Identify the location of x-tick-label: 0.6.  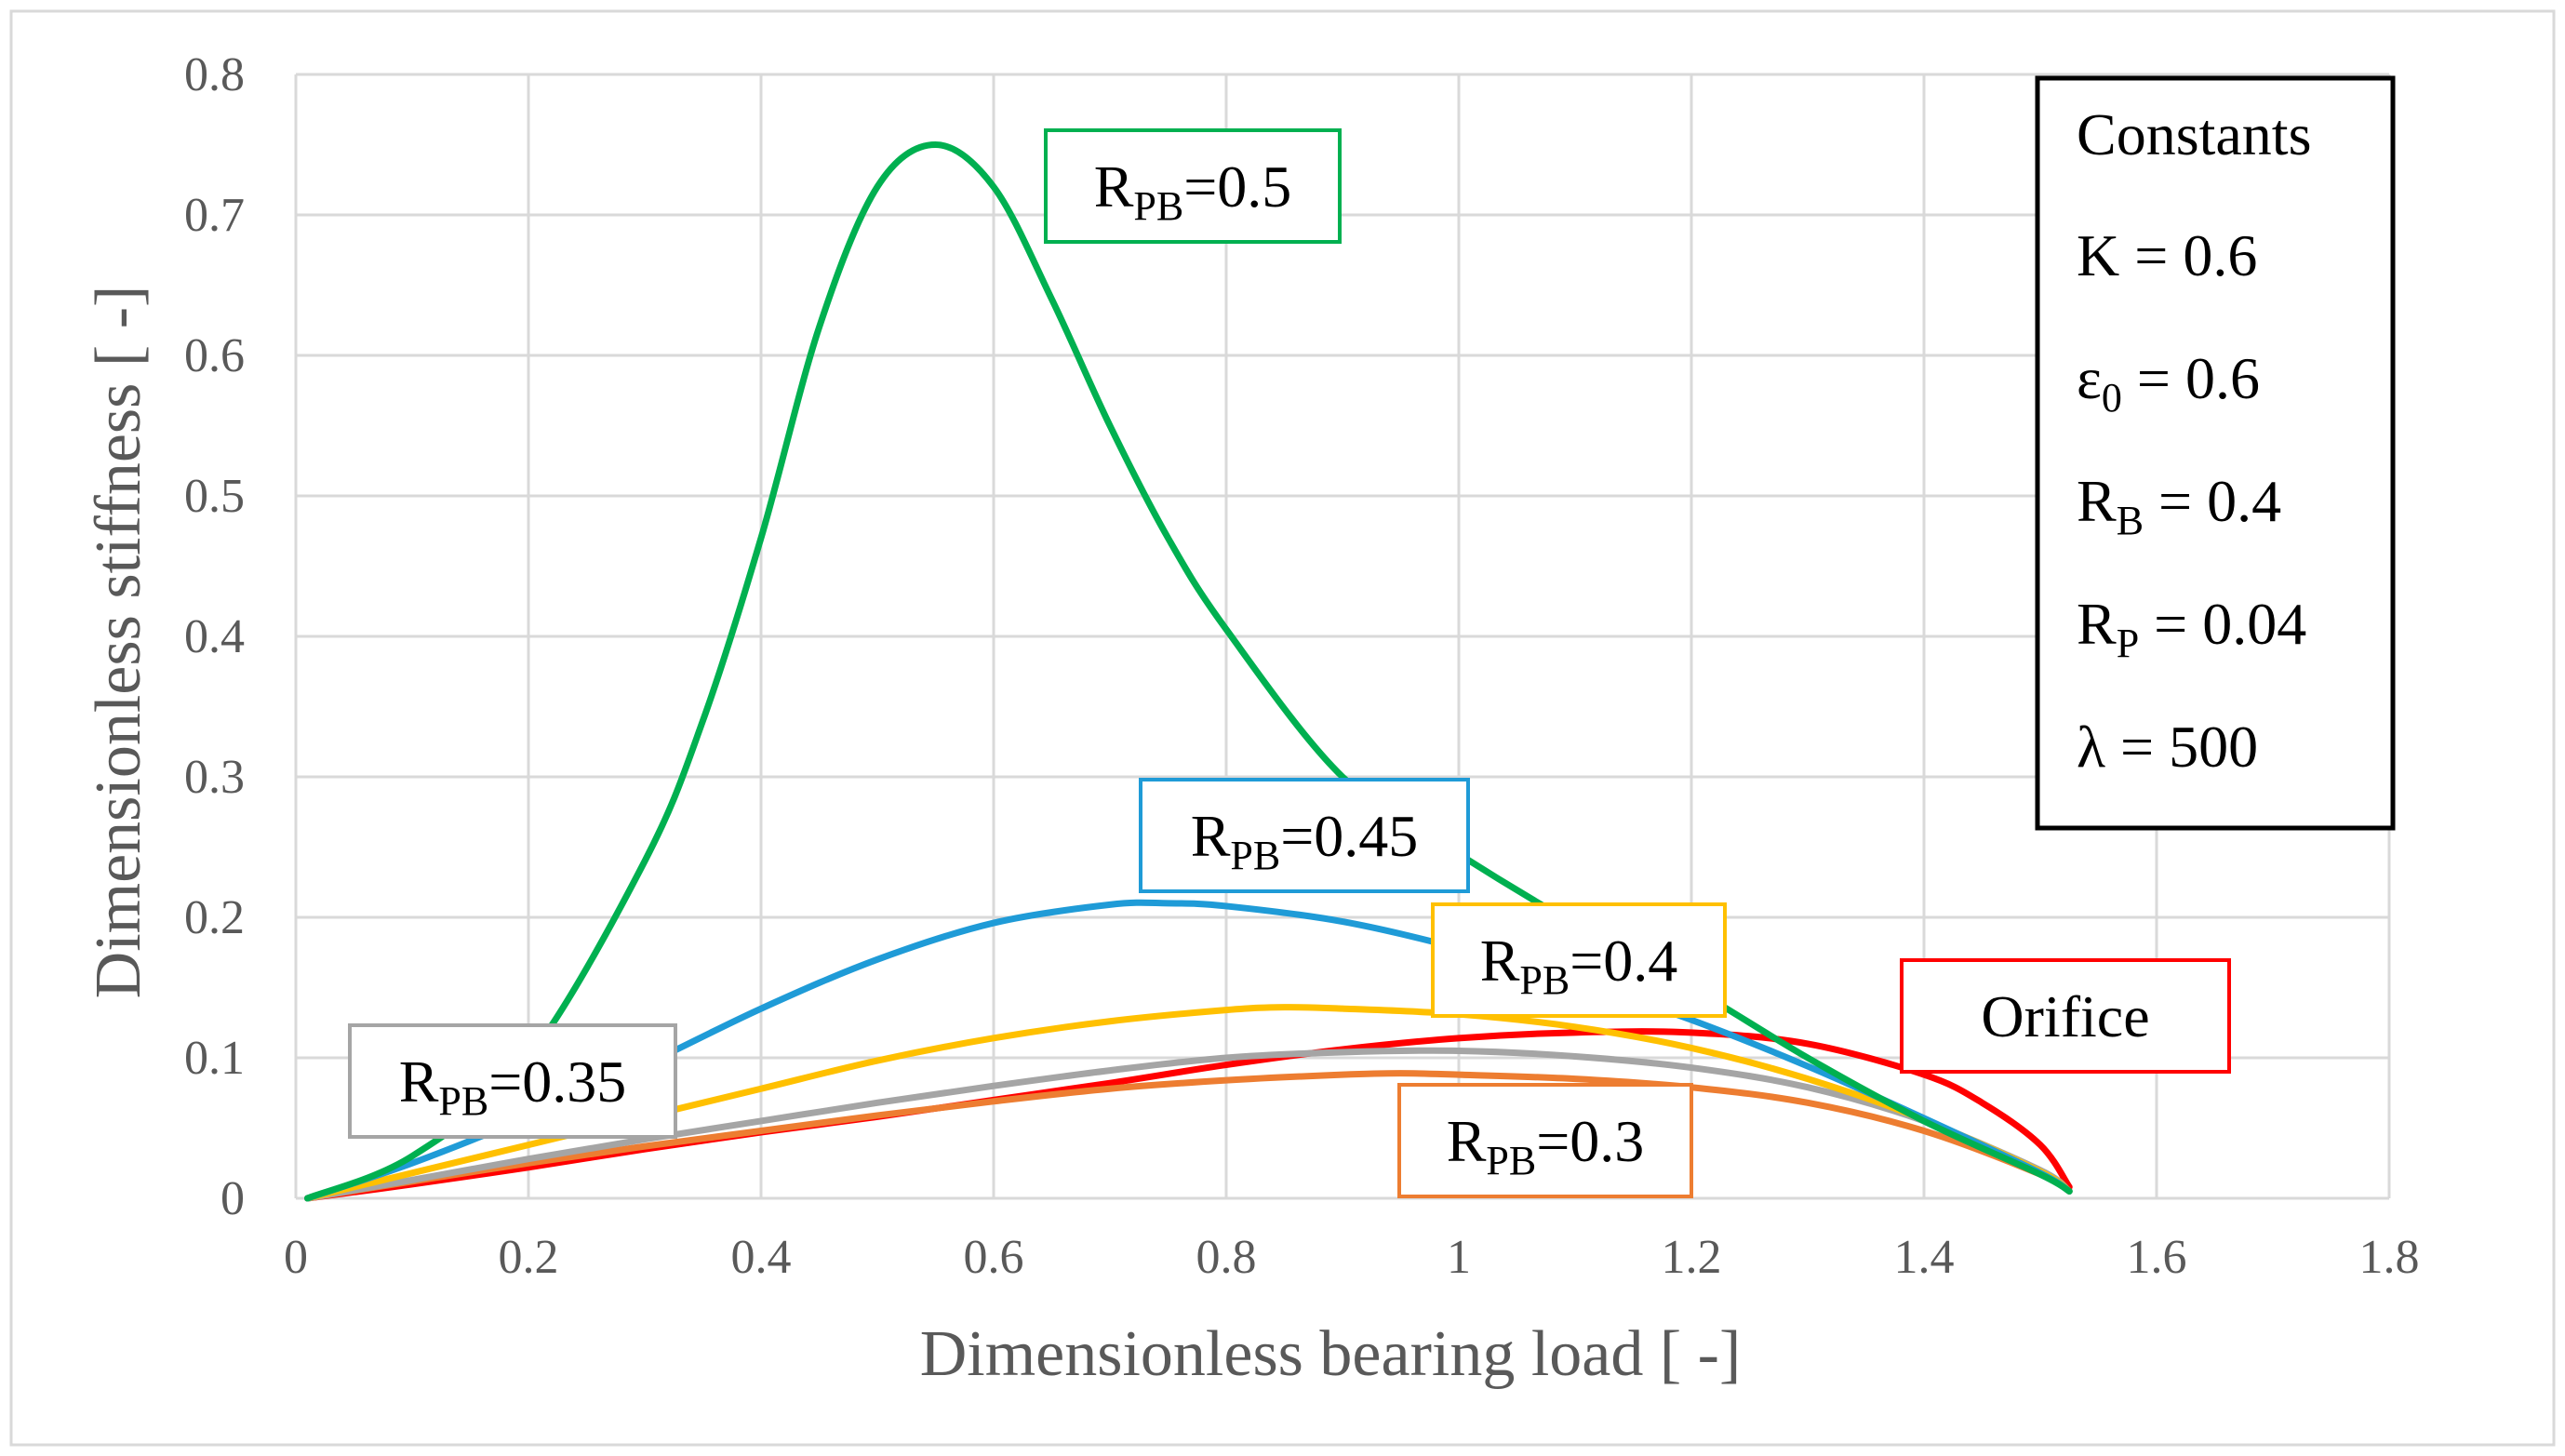
(994, 1257).